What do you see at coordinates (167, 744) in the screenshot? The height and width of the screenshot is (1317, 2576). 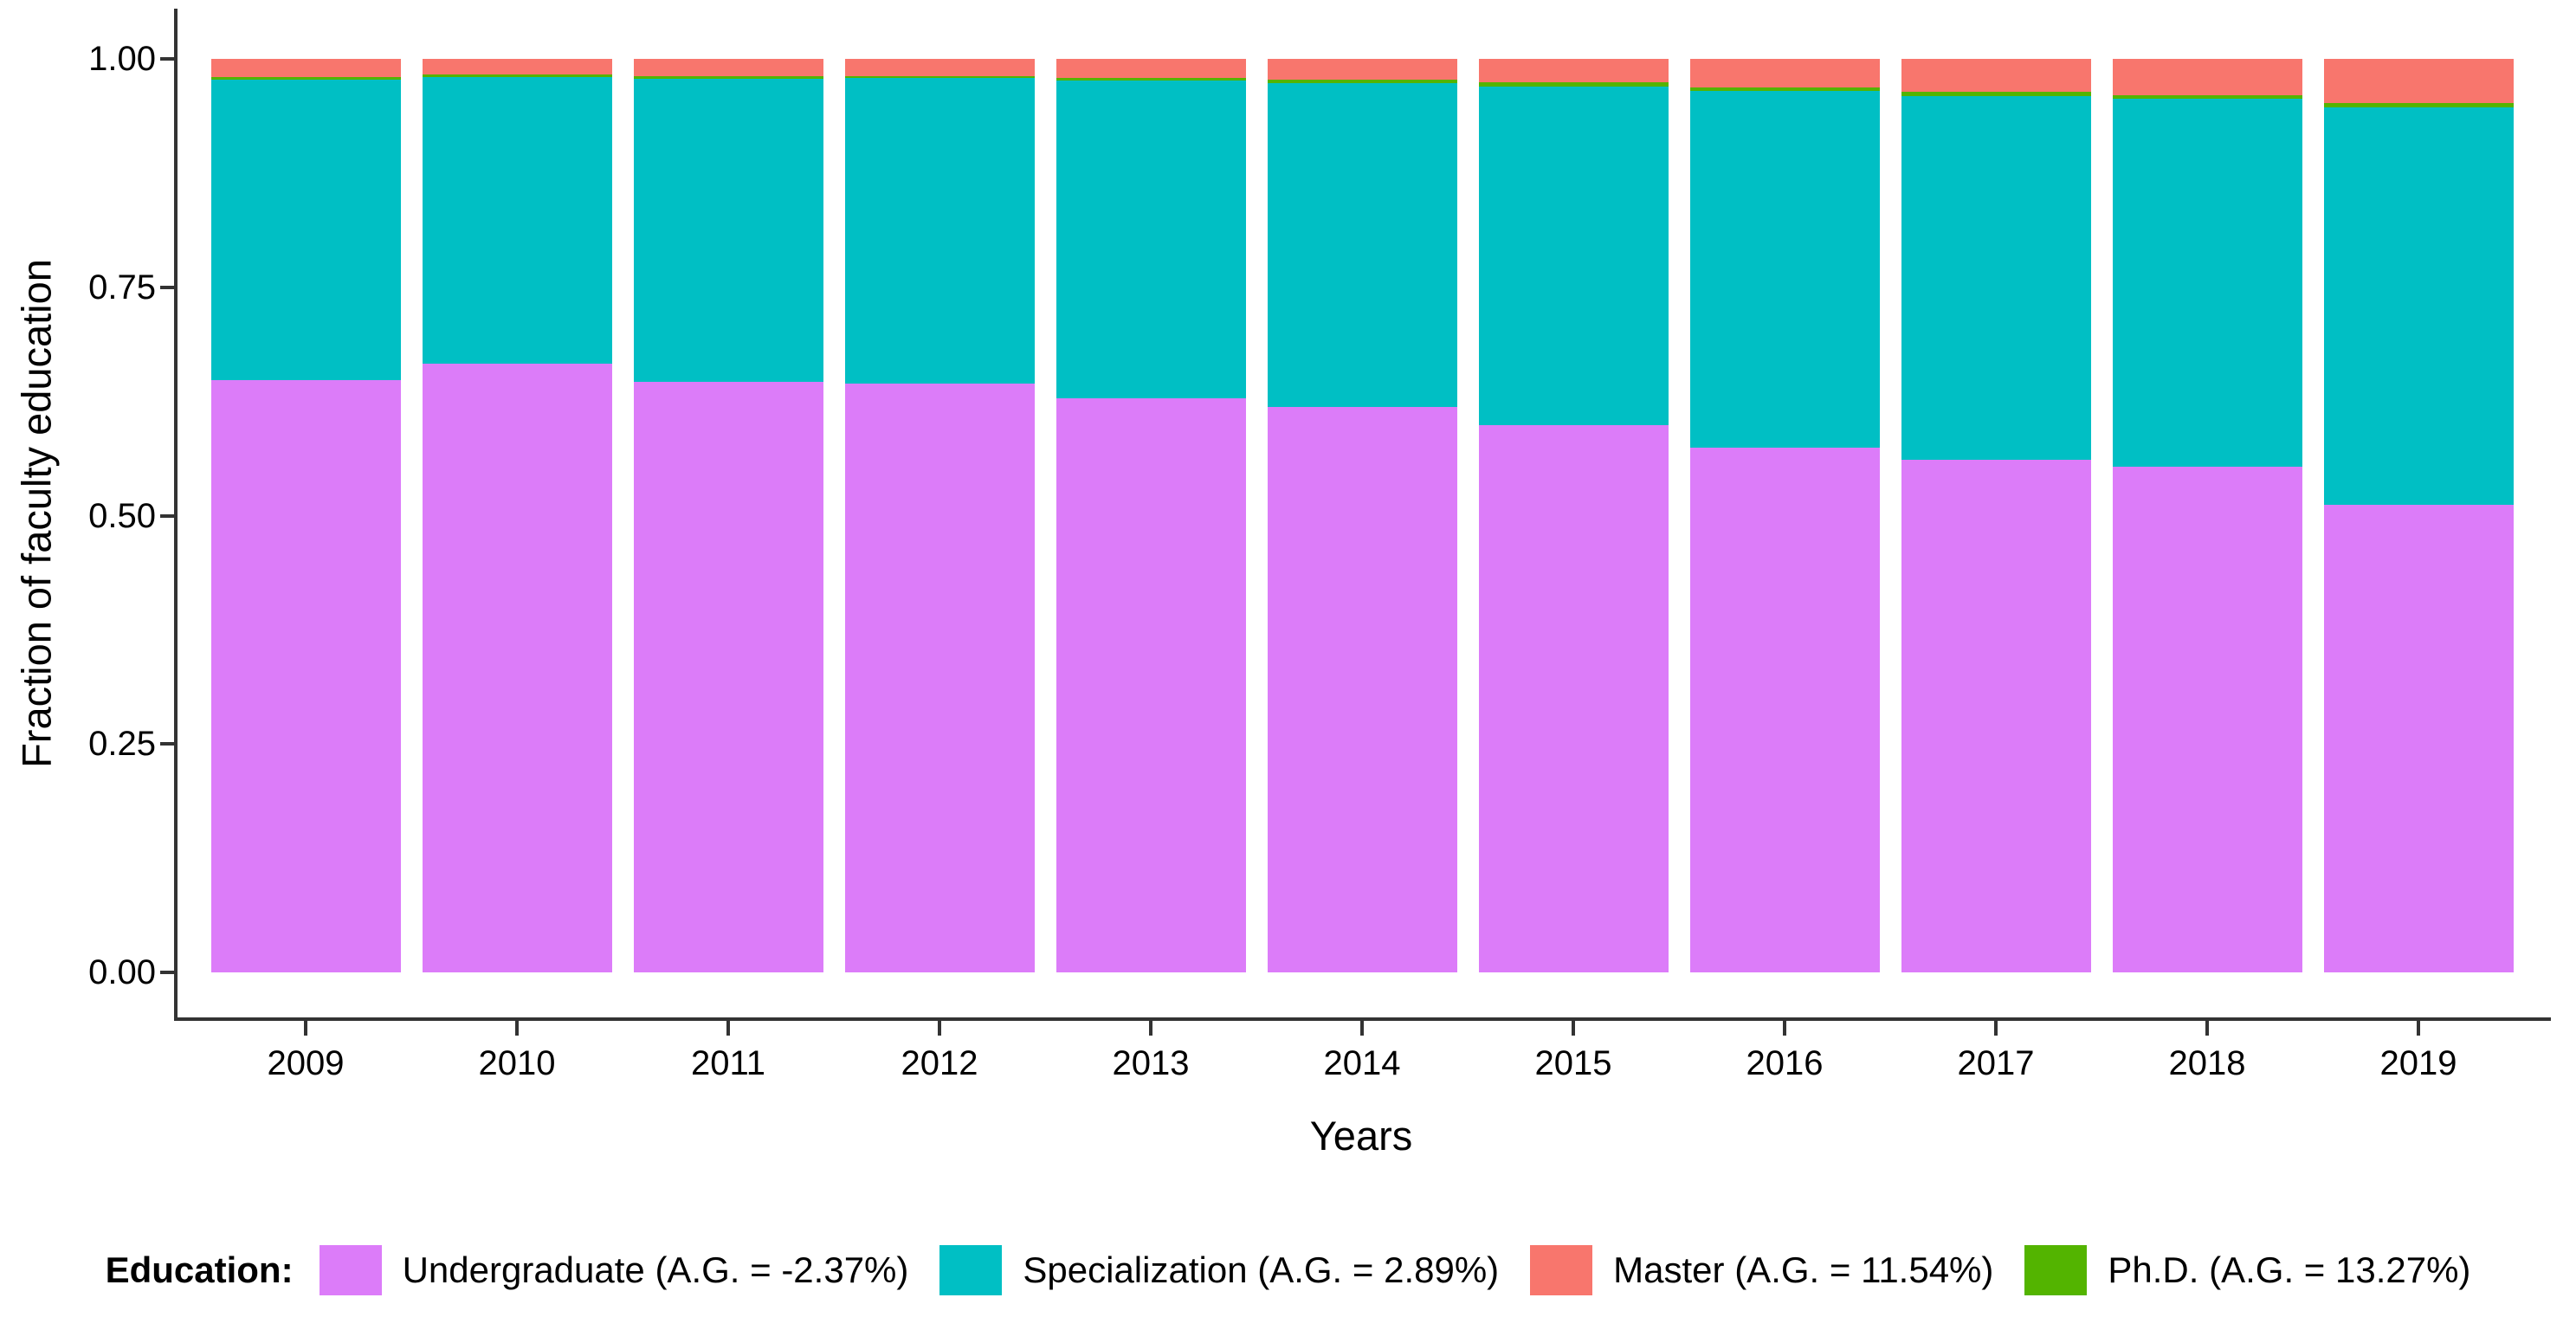 I see `y-tick-mark-0.25` at bounding box center [167, 744].